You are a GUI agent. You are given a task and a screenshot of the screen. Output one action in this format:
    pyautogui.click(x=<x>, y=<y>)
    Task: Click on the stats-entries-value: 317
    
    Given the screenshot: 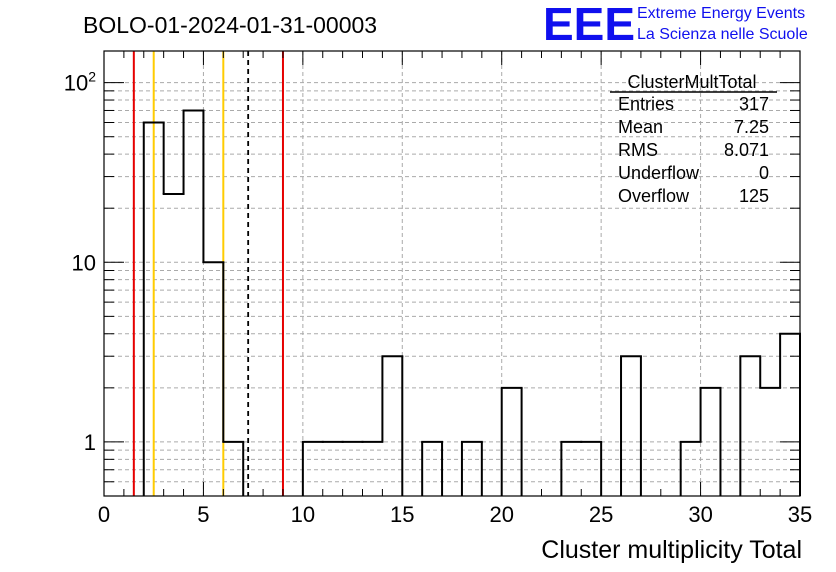 What is the action you would take?
    pyautogui.click(x=754, y=104)
    